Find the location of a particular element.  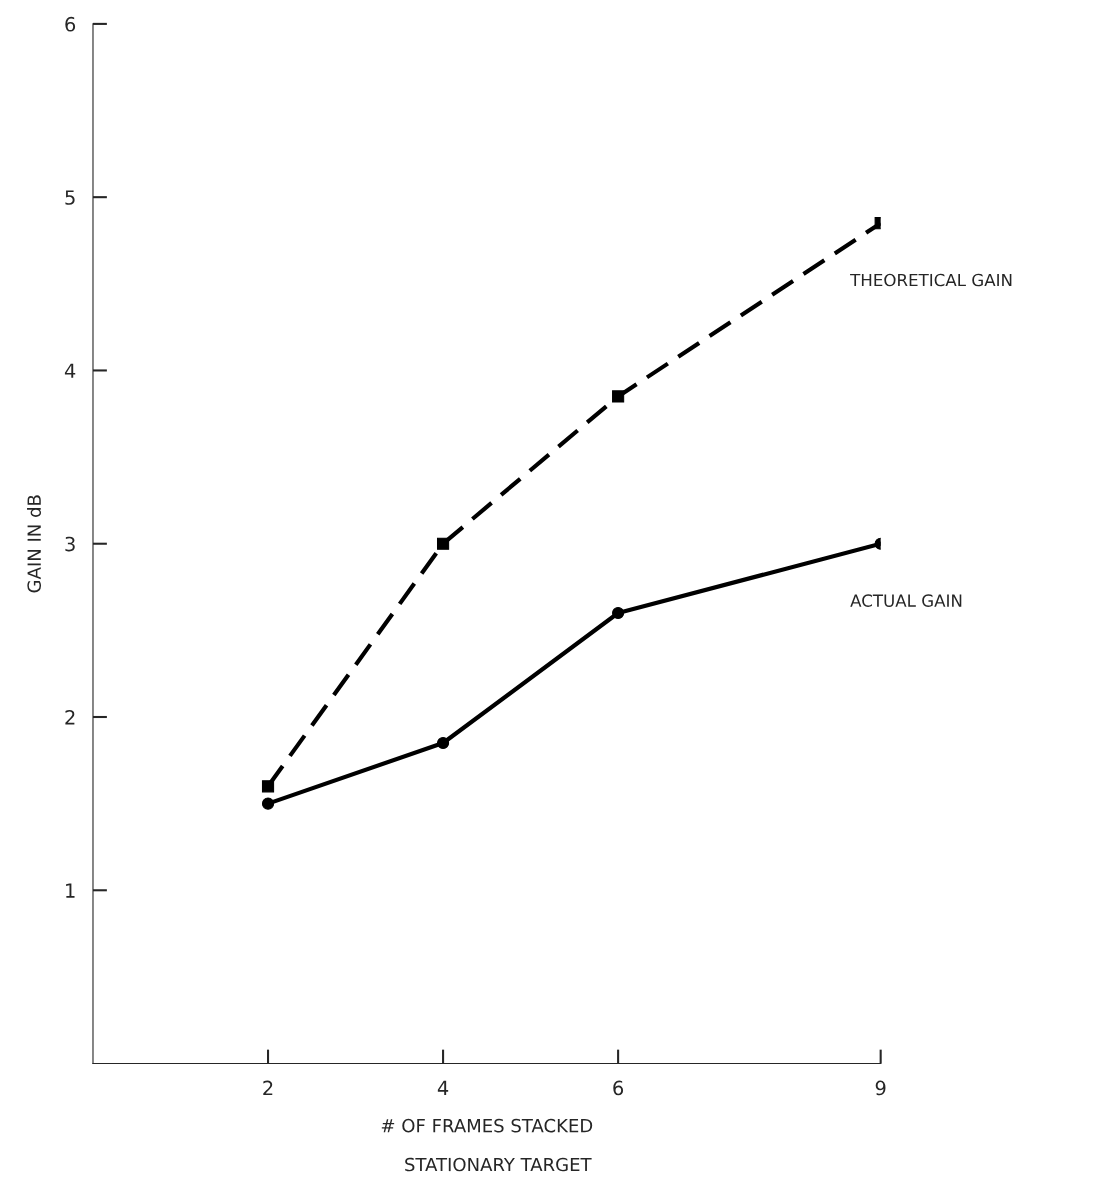

y-tick-label: 3 is located at coordinates (70, 544).